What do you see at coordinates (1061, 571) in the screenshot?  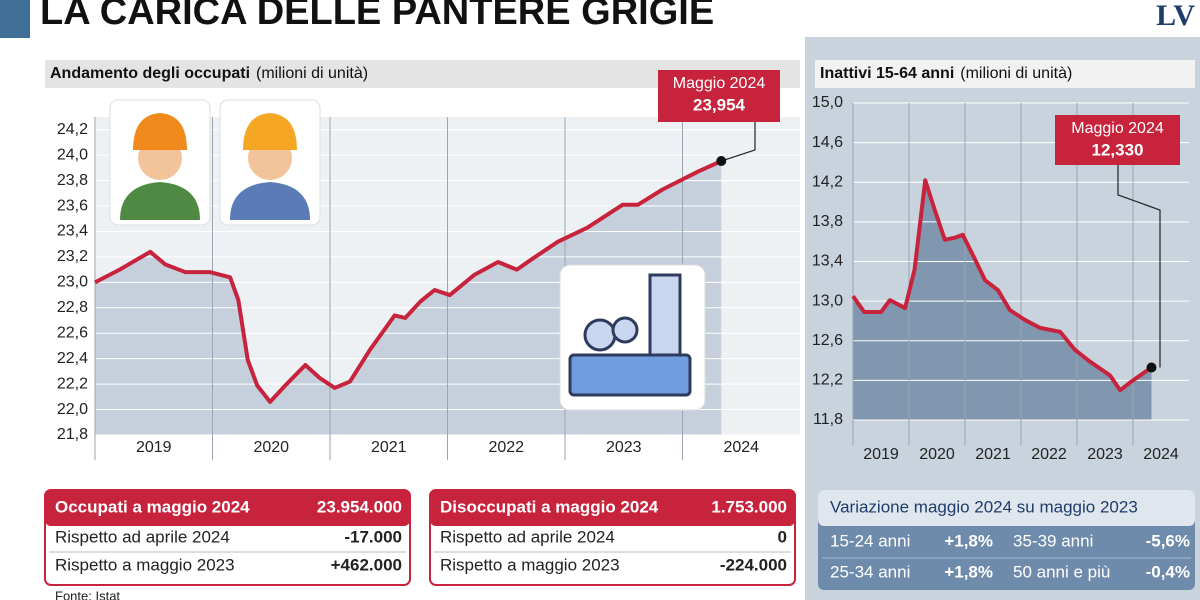 I see `variation-cell: 50 anni e più` at bounding box center [1061, 571].